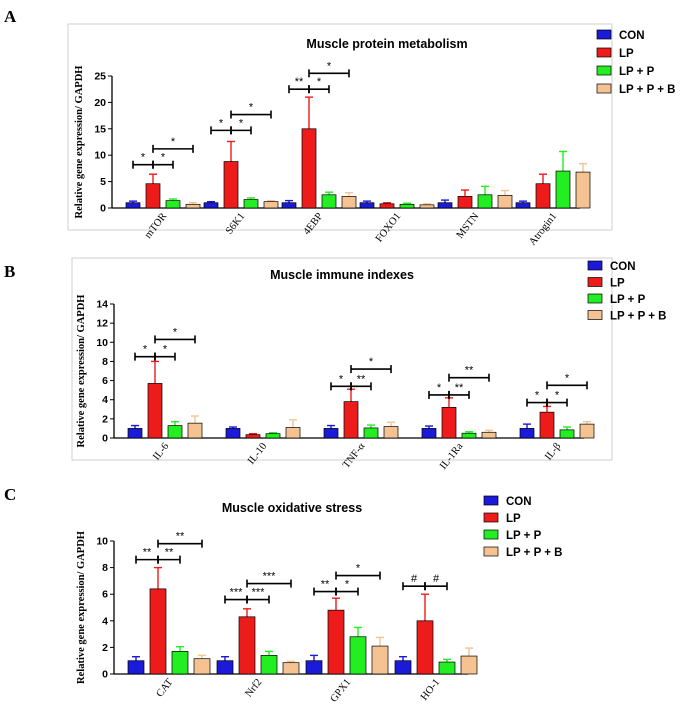 Image resolution: width=693 pixels, height=708 pixels. I want to click on significance-bracket: #, so click(436, 582).